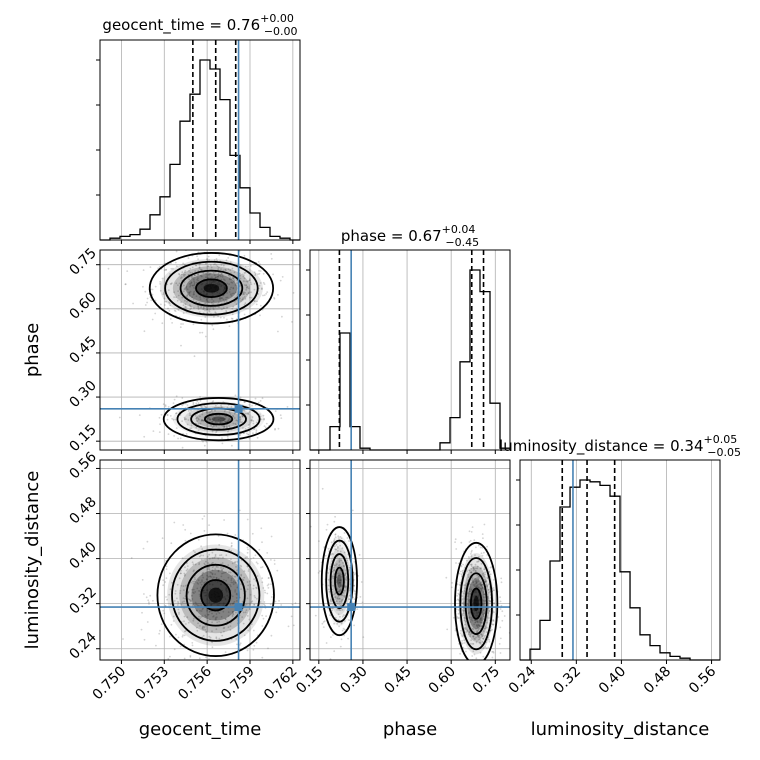 The width and height of the screenshot is (760, 760). What do you see at coordinates (82, 438) in the screenshot?
I see `y-tick-label: 0.15` at bounding box center [82, 438].